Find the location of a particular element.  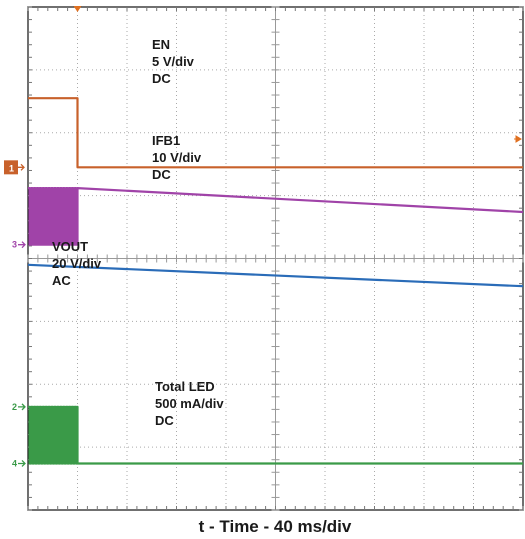

trace-en is located at coordinates (275, 133).